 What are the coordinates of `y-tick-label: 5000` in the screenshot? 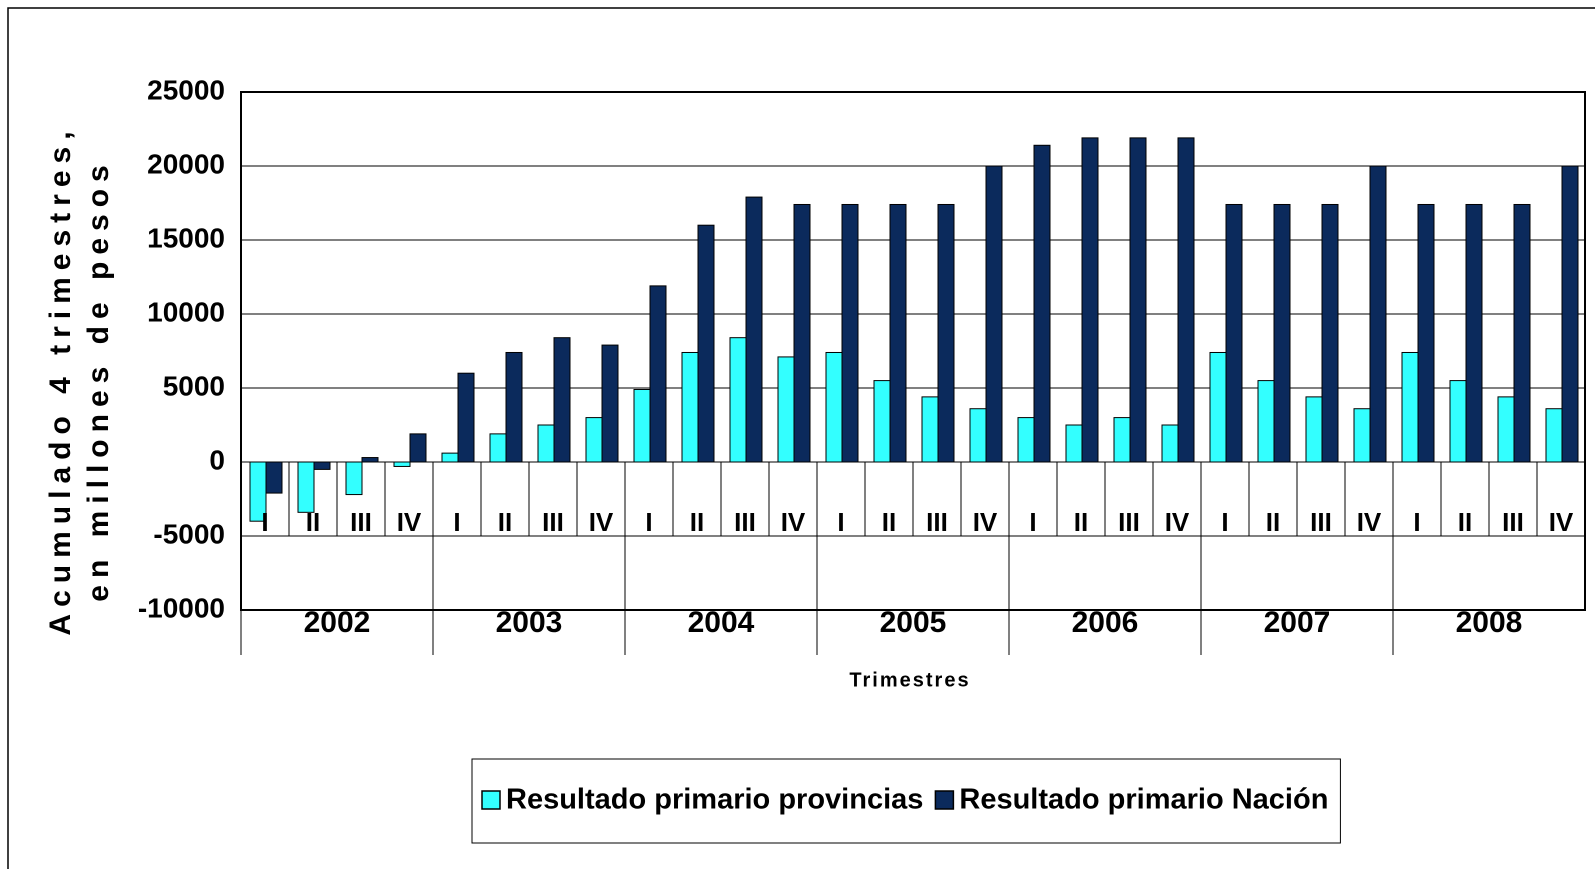 It's located at (194, 385).